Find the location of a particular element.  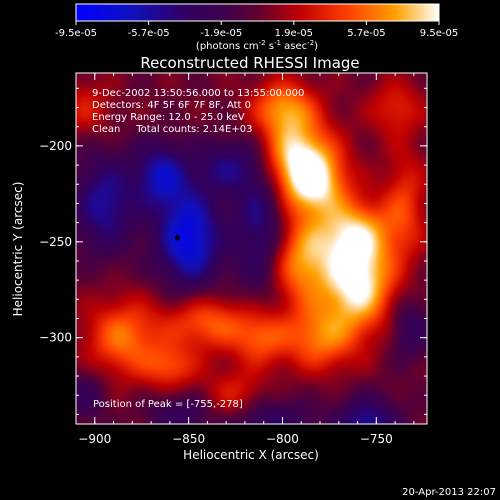

y-tick-label: −250 is located at coordinates (55, 242).